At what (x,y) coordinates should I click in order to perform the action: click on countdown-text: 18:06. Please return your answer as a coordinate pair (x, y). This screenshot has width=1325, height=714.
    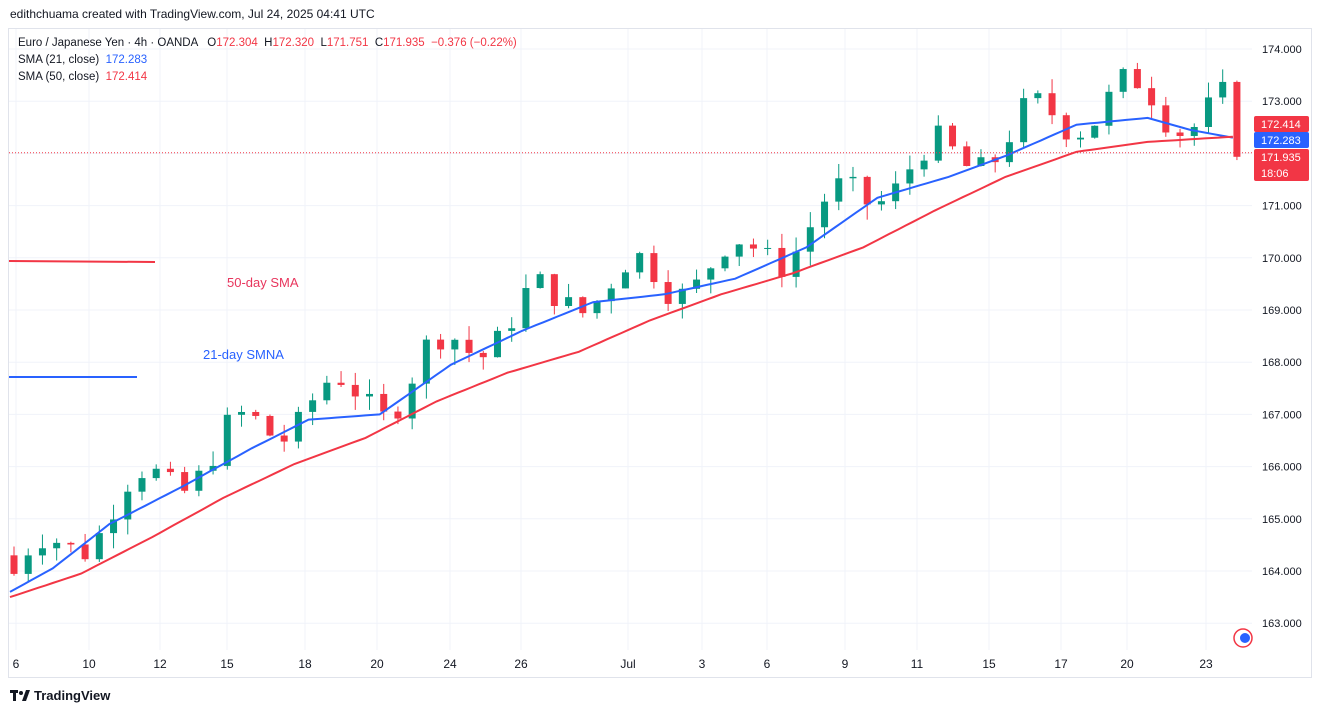
    Looking at the image, I should click on (1275, 174).